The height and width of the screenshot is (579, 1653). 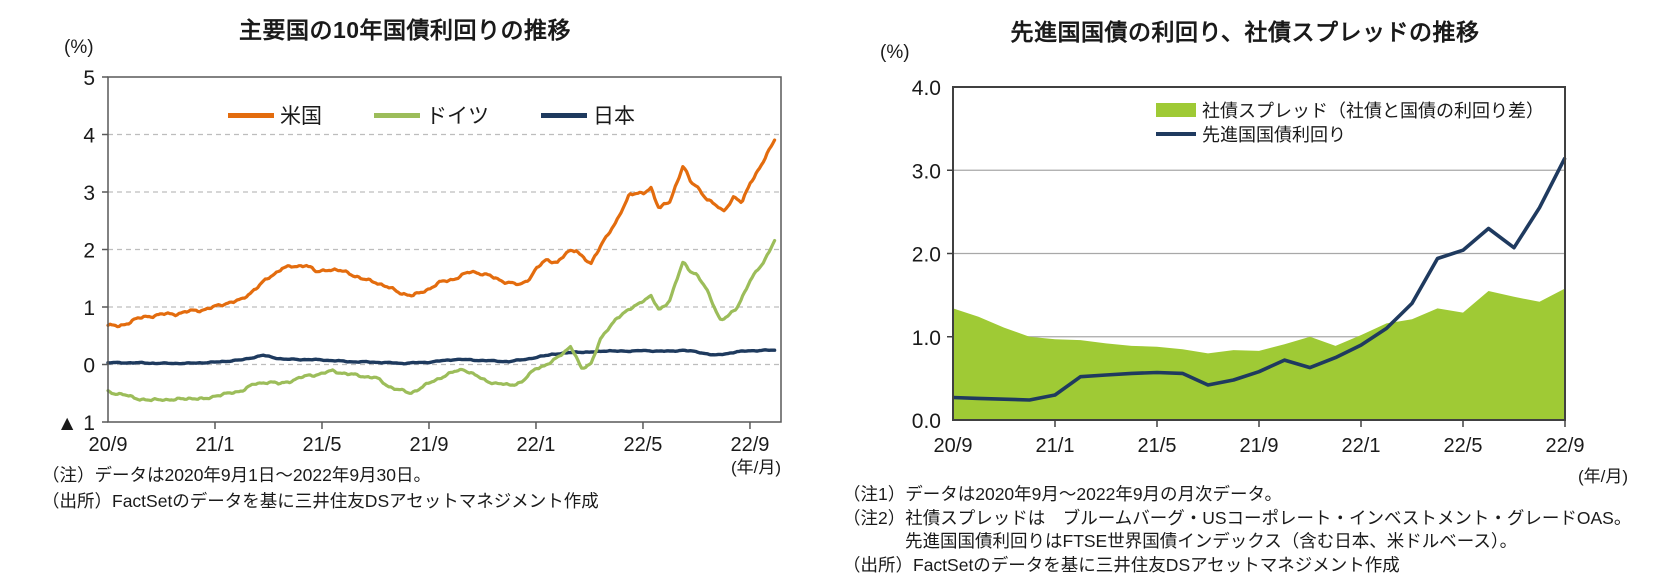 I want to click on germany-yield-line, so click(x=441, y=321).